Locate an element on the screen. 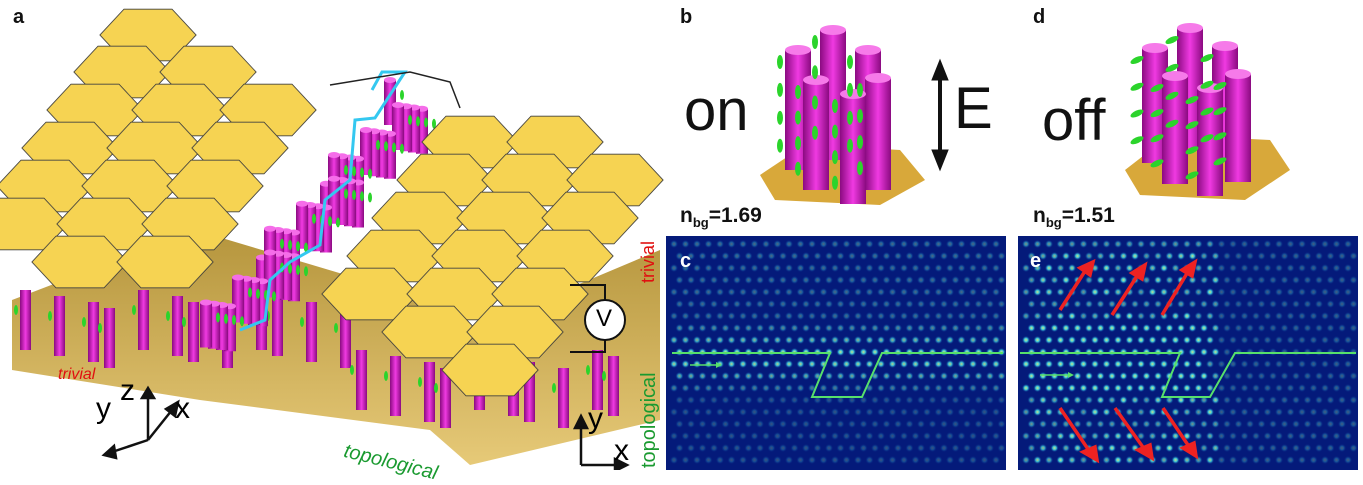 This screenshot has width=1363, height=485. map-axis-y: y is located at coordinates (595, 418).